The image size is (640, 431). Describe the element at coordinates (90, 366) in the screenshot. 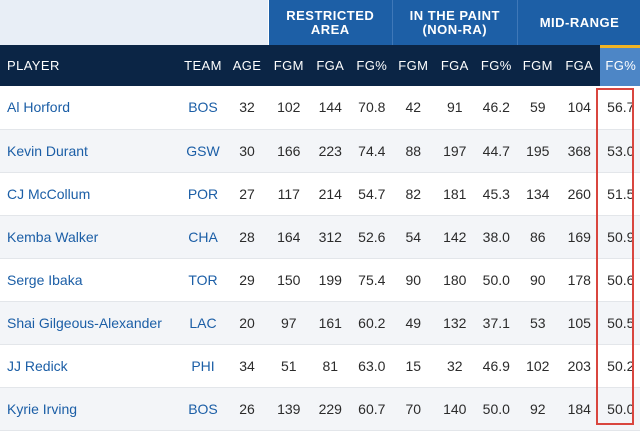

I see `cell-player: JJ Redick` at that location.